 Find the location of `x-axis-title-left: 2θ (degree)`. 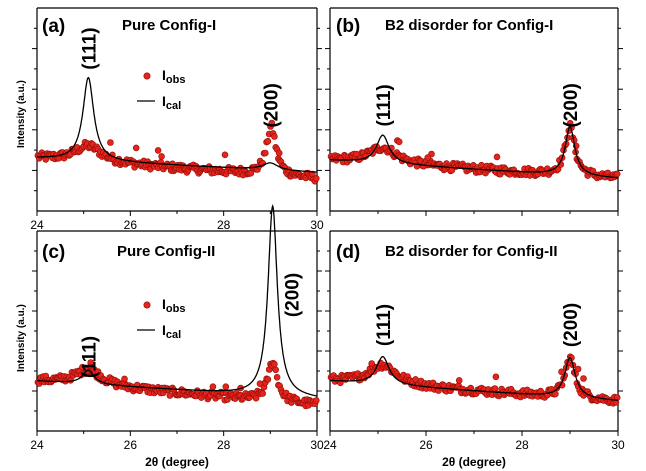

x-axis-title-left: 2θ (degree) is located at coordinates (177, 462).